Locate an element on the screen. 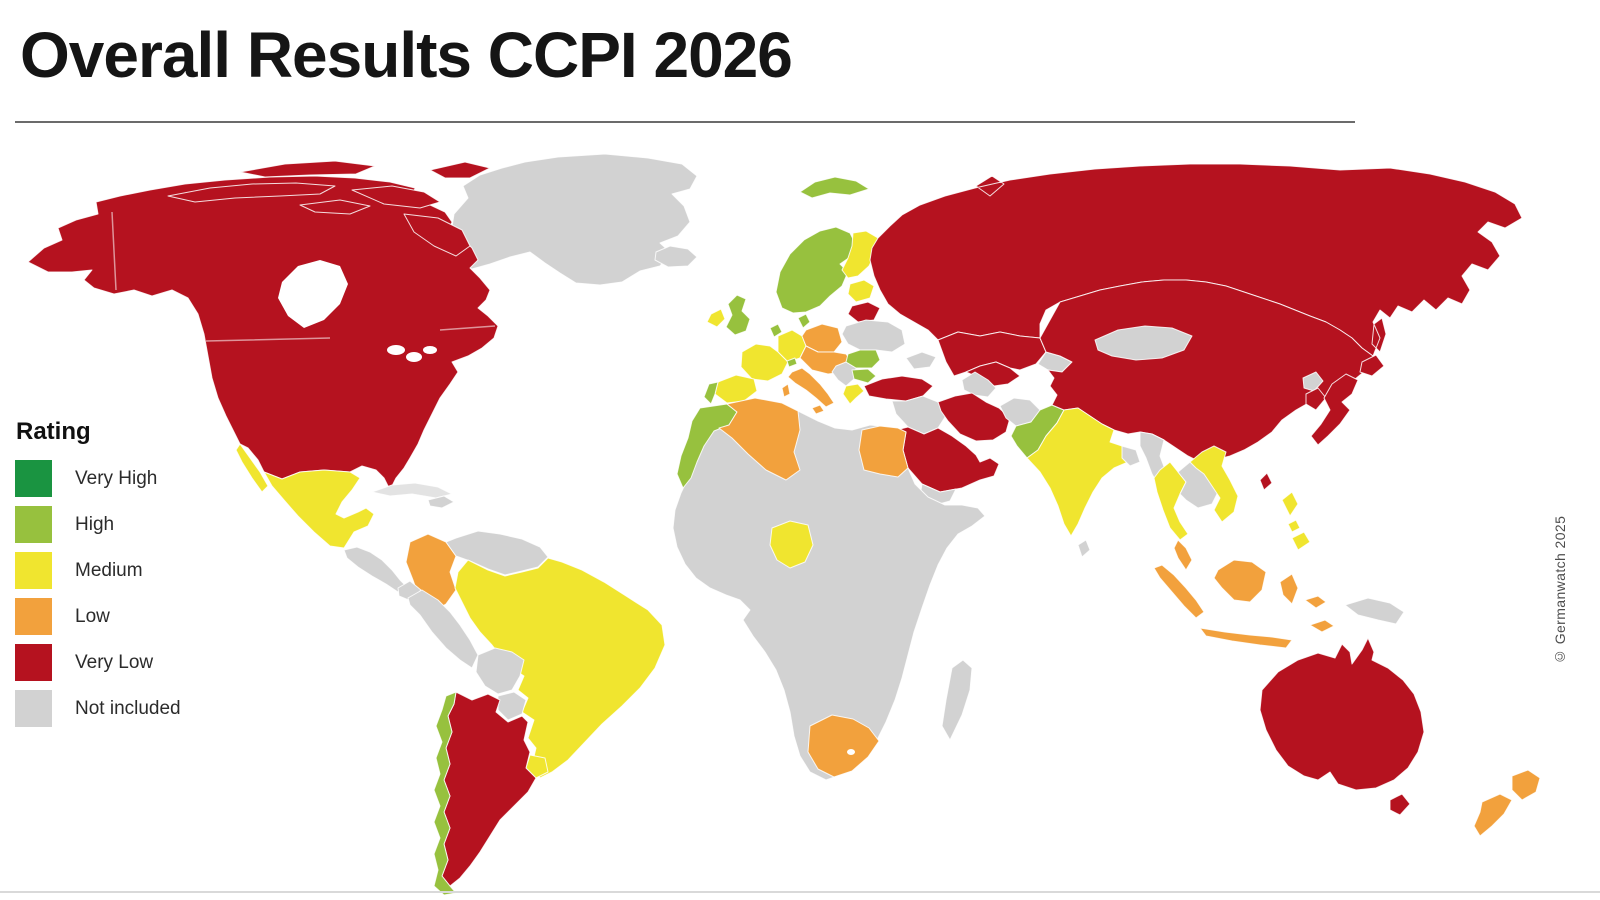  country-ireland is located at coordinates (716, 318).